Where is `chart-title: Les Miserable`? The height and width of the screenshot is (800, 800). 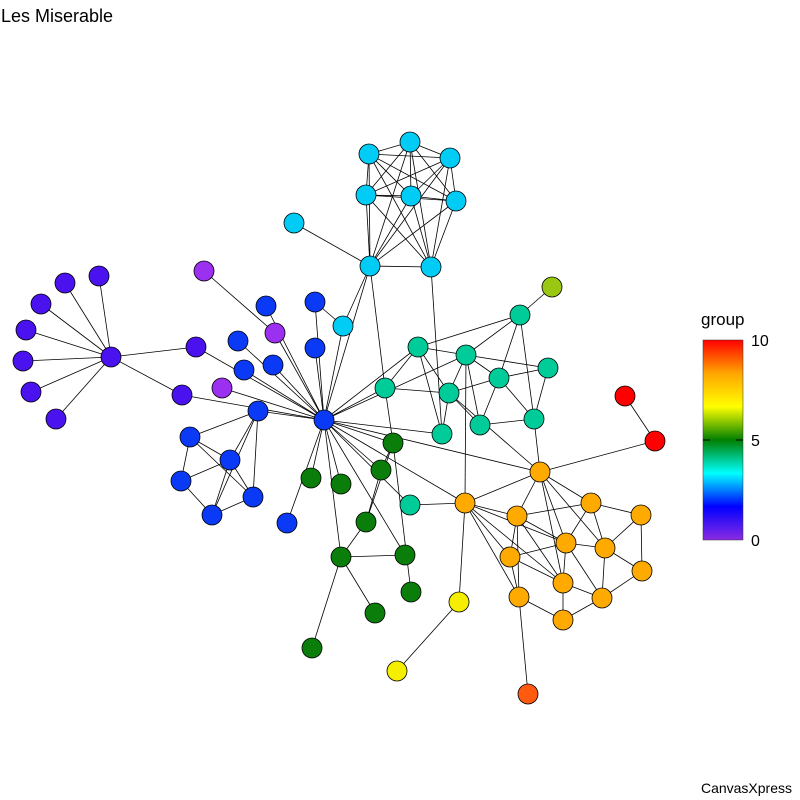 chart-title: Les Miserable is located at coordinates (57, 16).